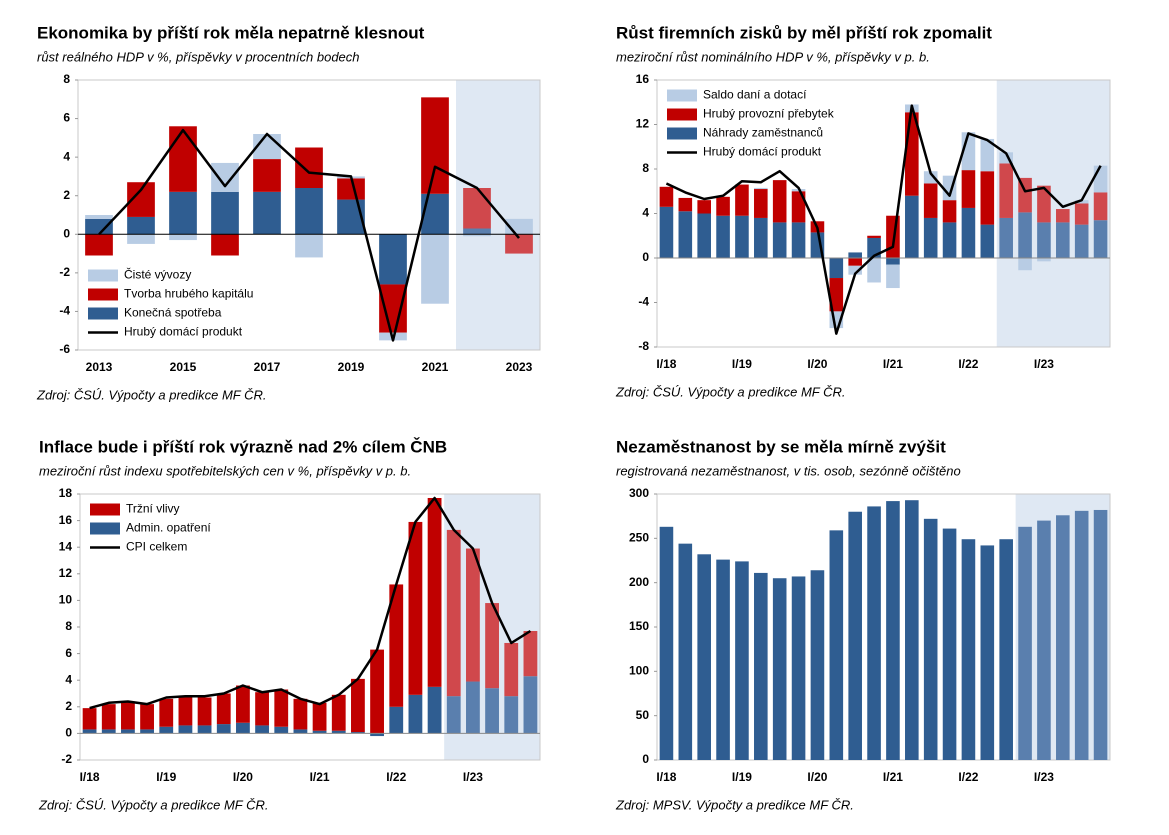 This screenshot has width=1169, height=835. Describe the element at coordinates (762, 152) in the screenshot. I see `legend-label: Hrubý domácí produkt` at that location.